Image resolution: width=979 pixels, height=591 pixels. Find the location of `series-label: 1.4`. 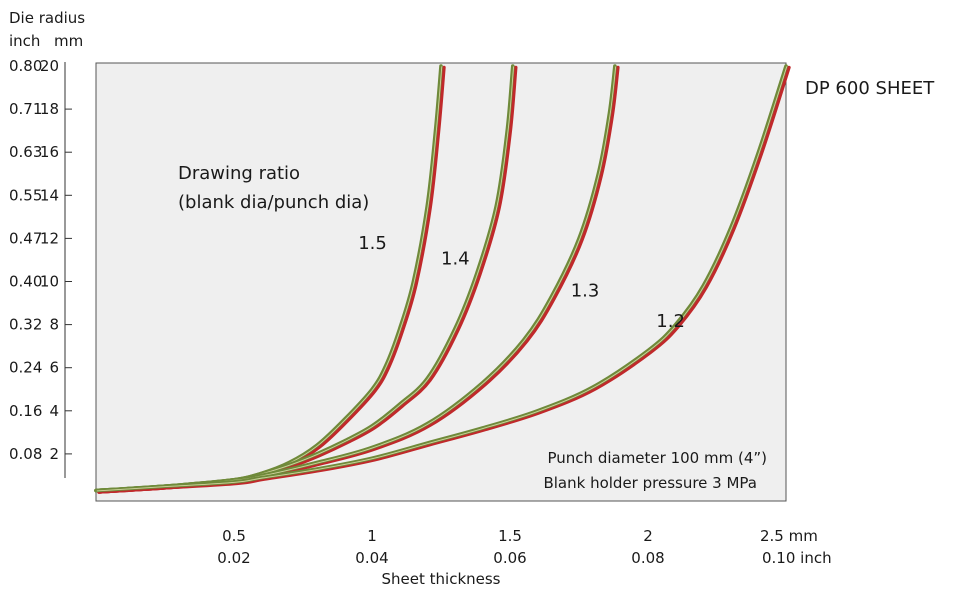

series-label: 1.4 is located at coordinates (455, 258).